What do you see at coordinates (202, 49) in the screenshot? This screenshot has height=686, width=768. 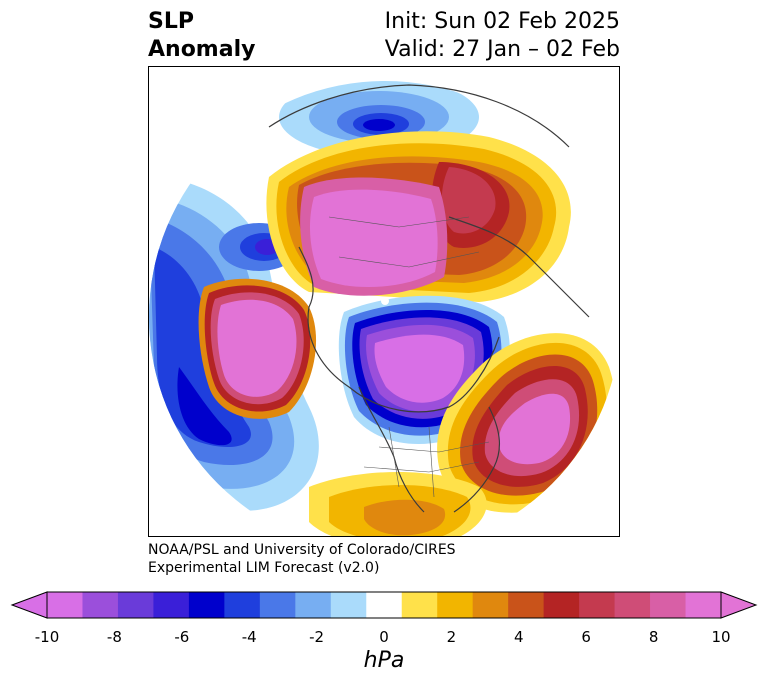 I see `title-line-2: Anomaly` at bounding box center [202, 49].